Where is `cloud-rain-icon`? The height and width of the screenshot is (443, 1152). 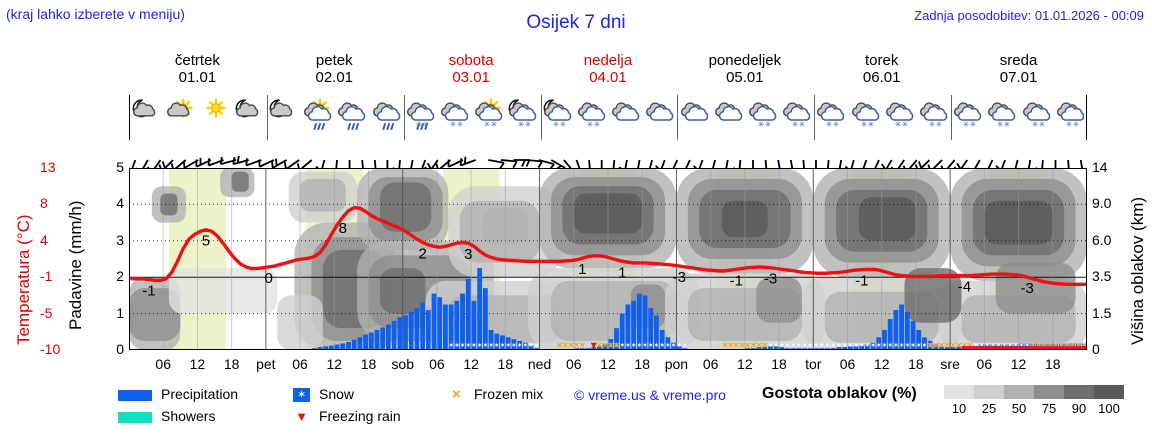 cloud-rain-icon is located at coordinates (387, 119).